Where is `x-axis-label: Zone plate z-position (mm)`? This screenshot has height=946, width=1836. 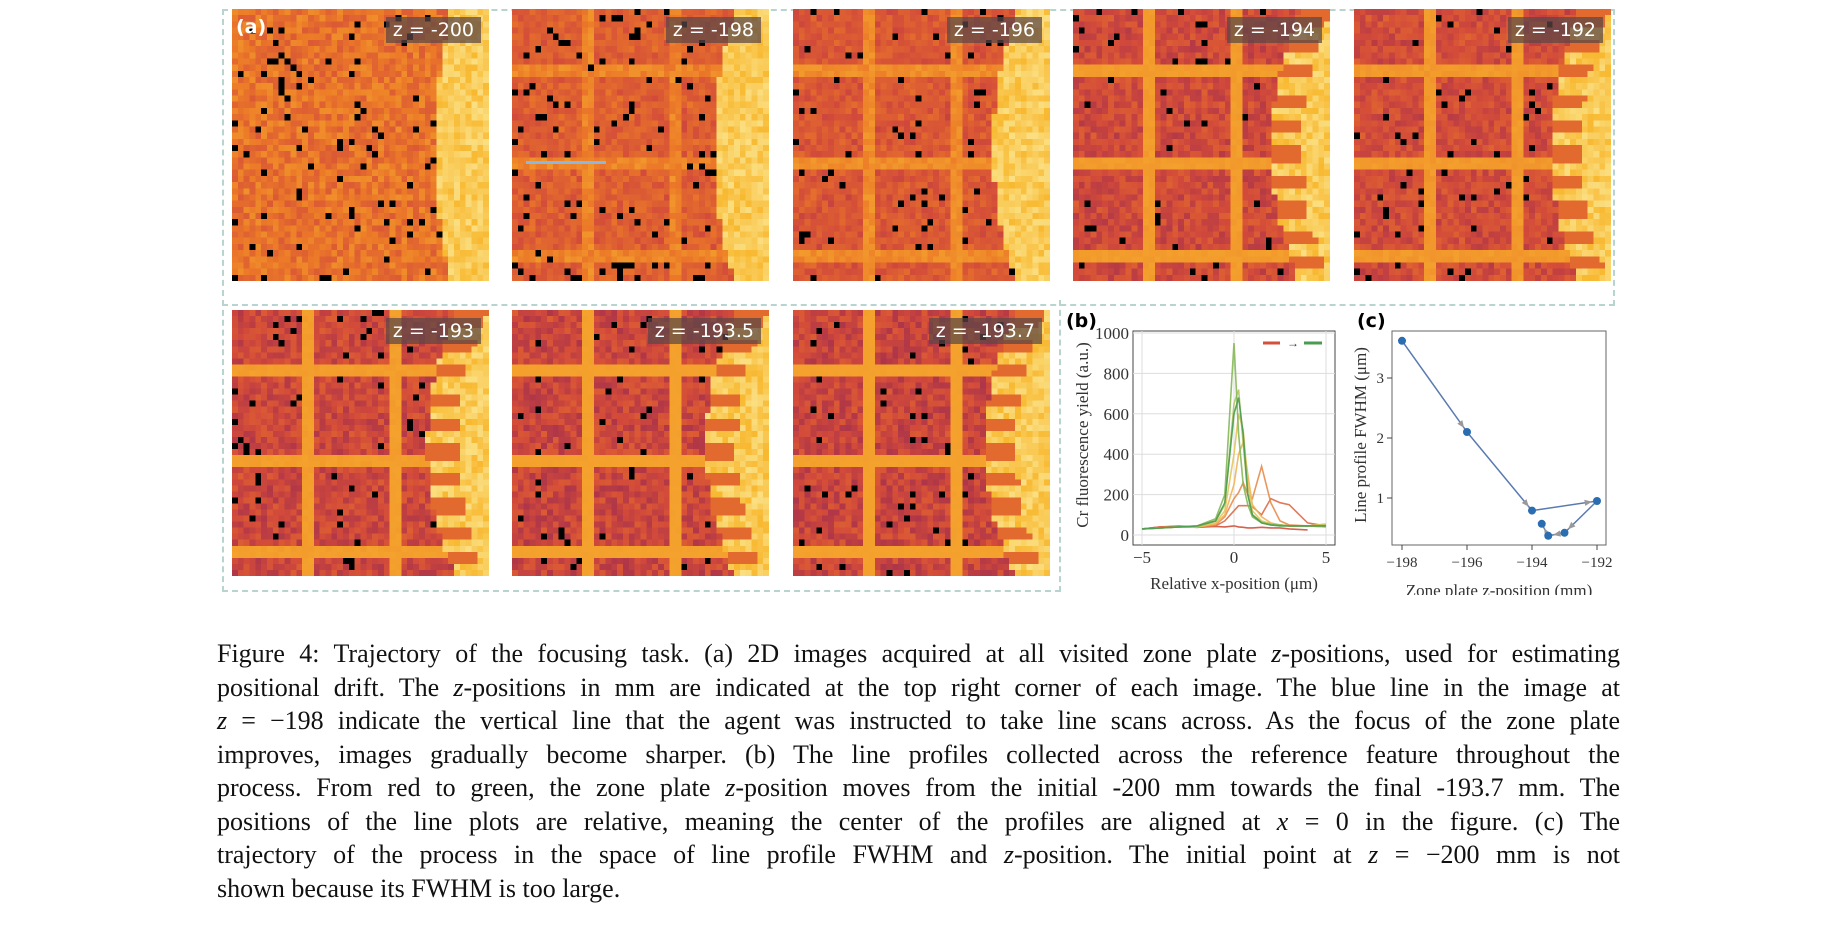 x-axis-label: Zone plate z-position (mm) is located at coordinates (1499, 588).